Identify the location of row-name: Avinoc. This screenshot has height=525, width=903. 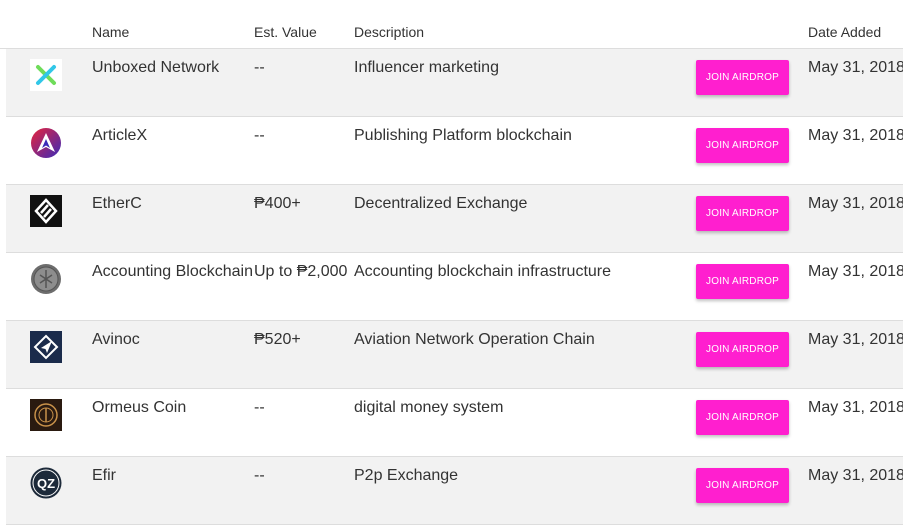
(116, 339).